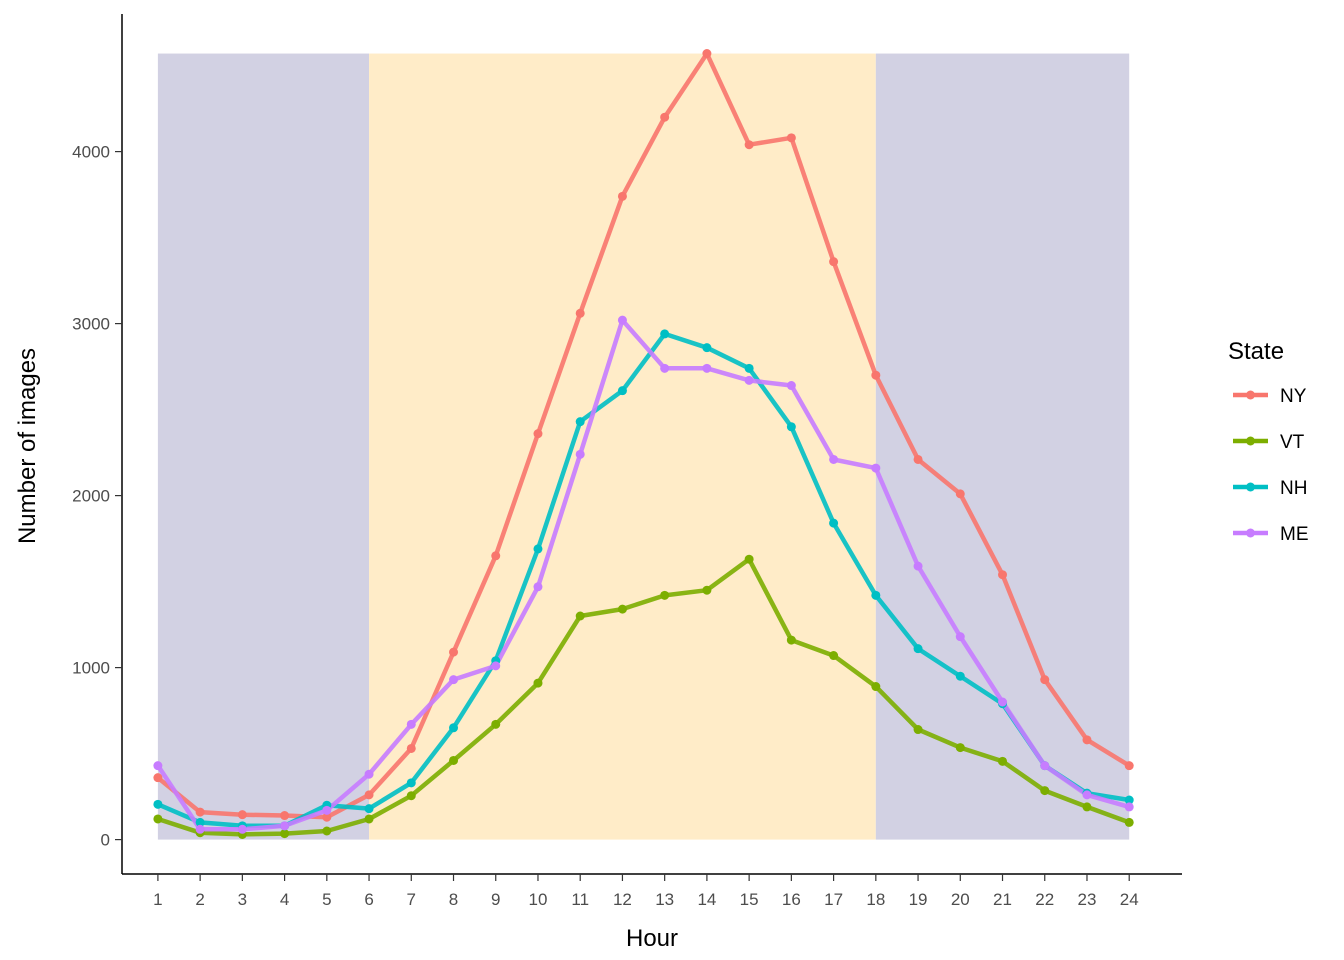  What do you see at coordinates (1293, 396) in the screenshot?
I see `legend-label-ny: NY` at bounding box center [1293, 396].